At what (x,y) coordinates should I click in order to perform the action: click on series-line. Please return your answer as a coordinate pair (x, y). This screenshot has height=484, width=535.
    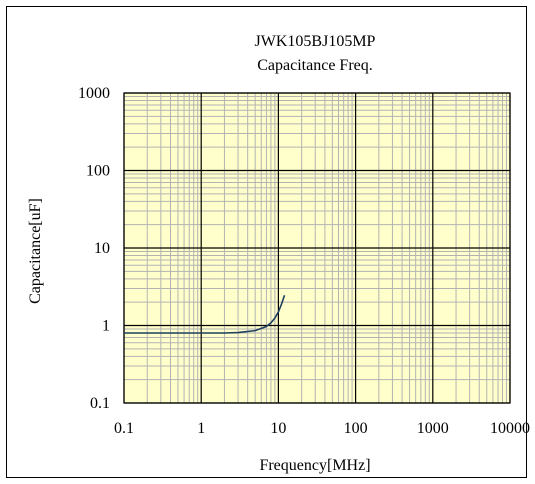
    Looking at the image, I should click on (205, 314).